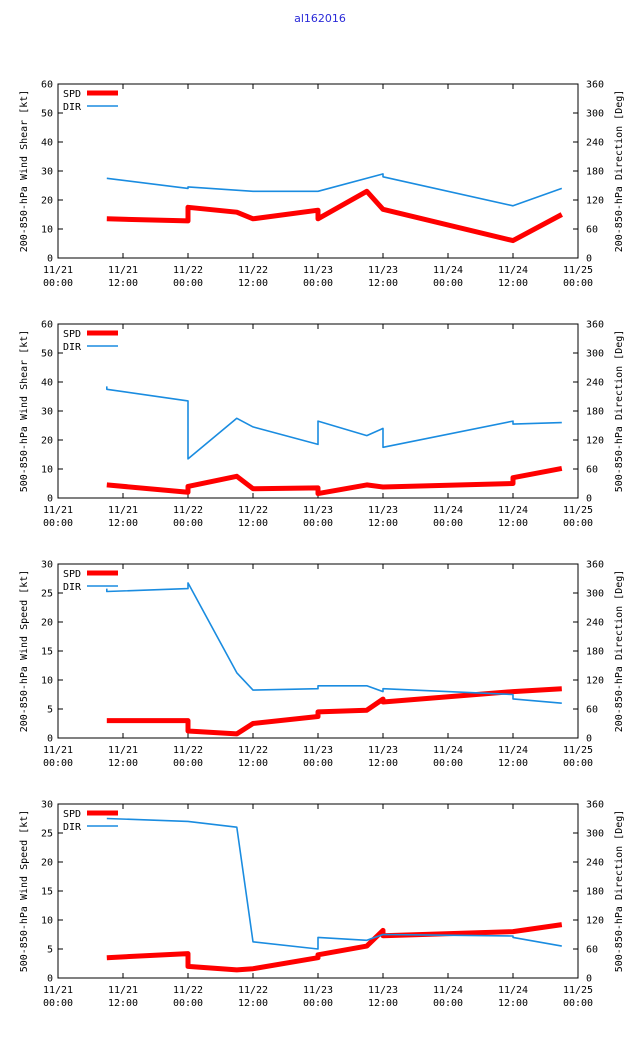  I want to click on y-axis-label: 500-850-hPa Wind Shear [kt], so click(24, 411).